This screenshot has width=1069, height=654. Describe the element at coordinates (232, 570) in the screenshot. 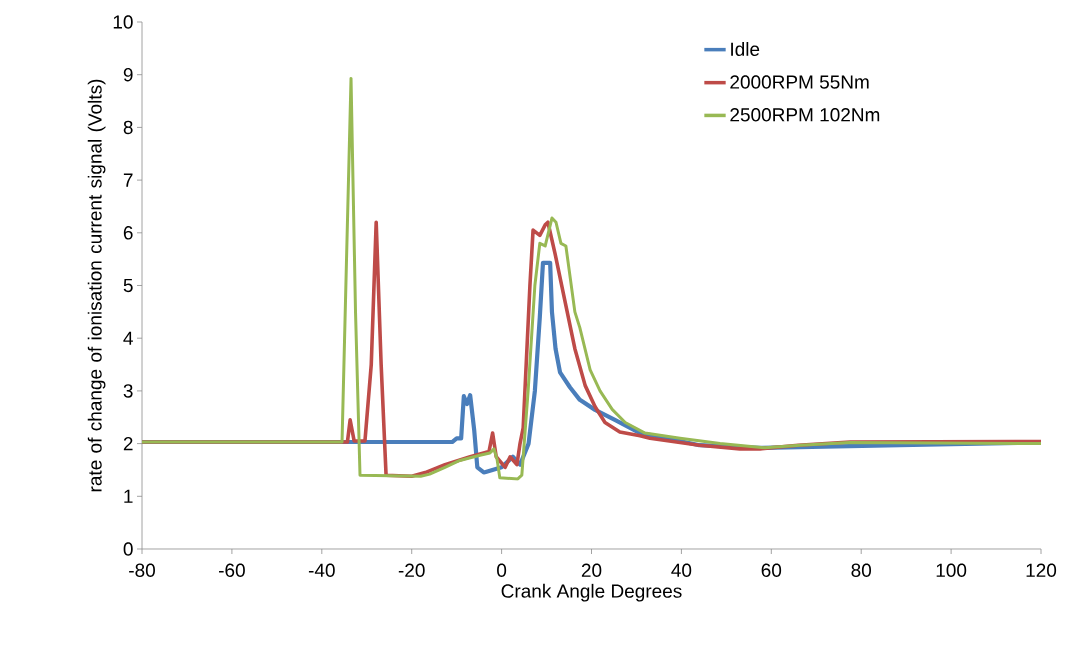

I see `x-tick-label: -60` at that location.